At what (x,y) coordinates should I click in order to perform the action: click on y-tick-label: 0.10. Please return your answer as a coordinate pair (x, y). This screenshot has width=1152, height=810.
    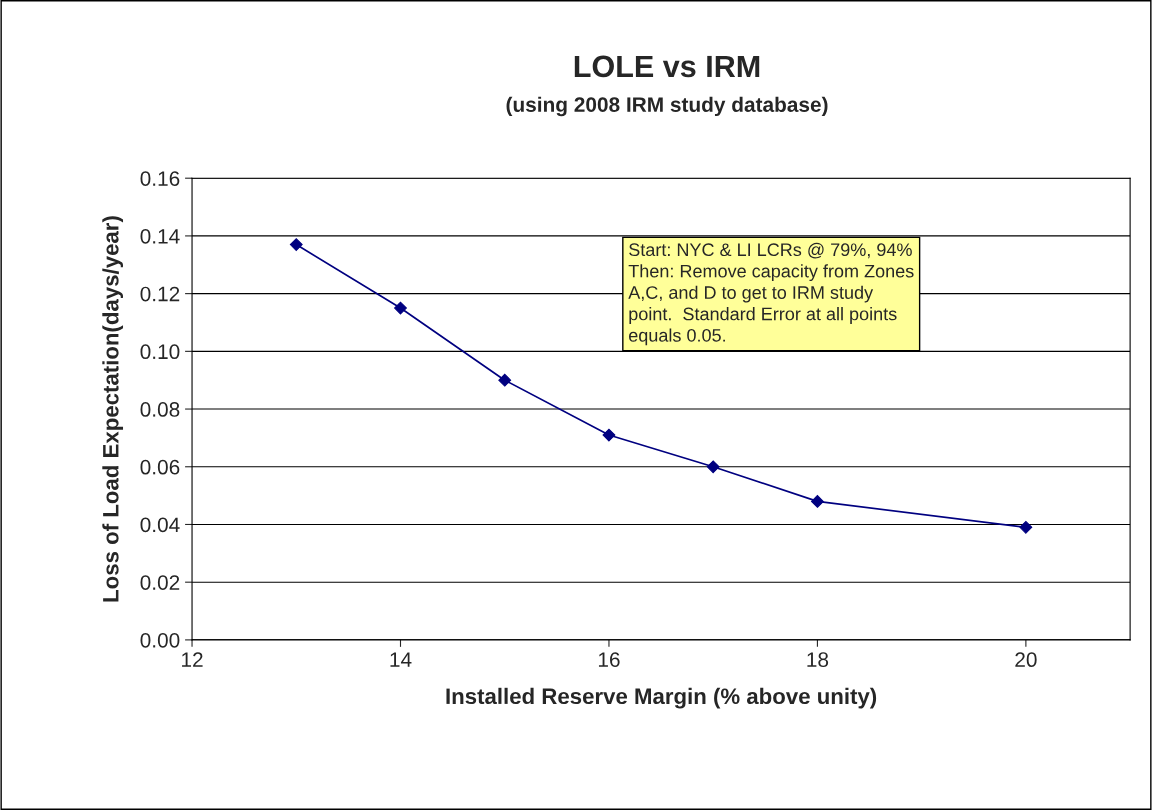
    Looking at the image, I should click on (160, 352).